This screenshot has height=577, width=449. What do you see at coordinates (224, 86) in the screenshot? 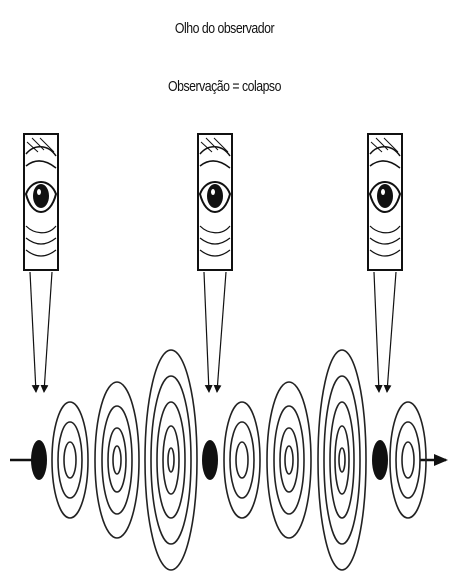
I see `caption-observation-collapse: Observação = colapso` at bounding box center [224, 86].